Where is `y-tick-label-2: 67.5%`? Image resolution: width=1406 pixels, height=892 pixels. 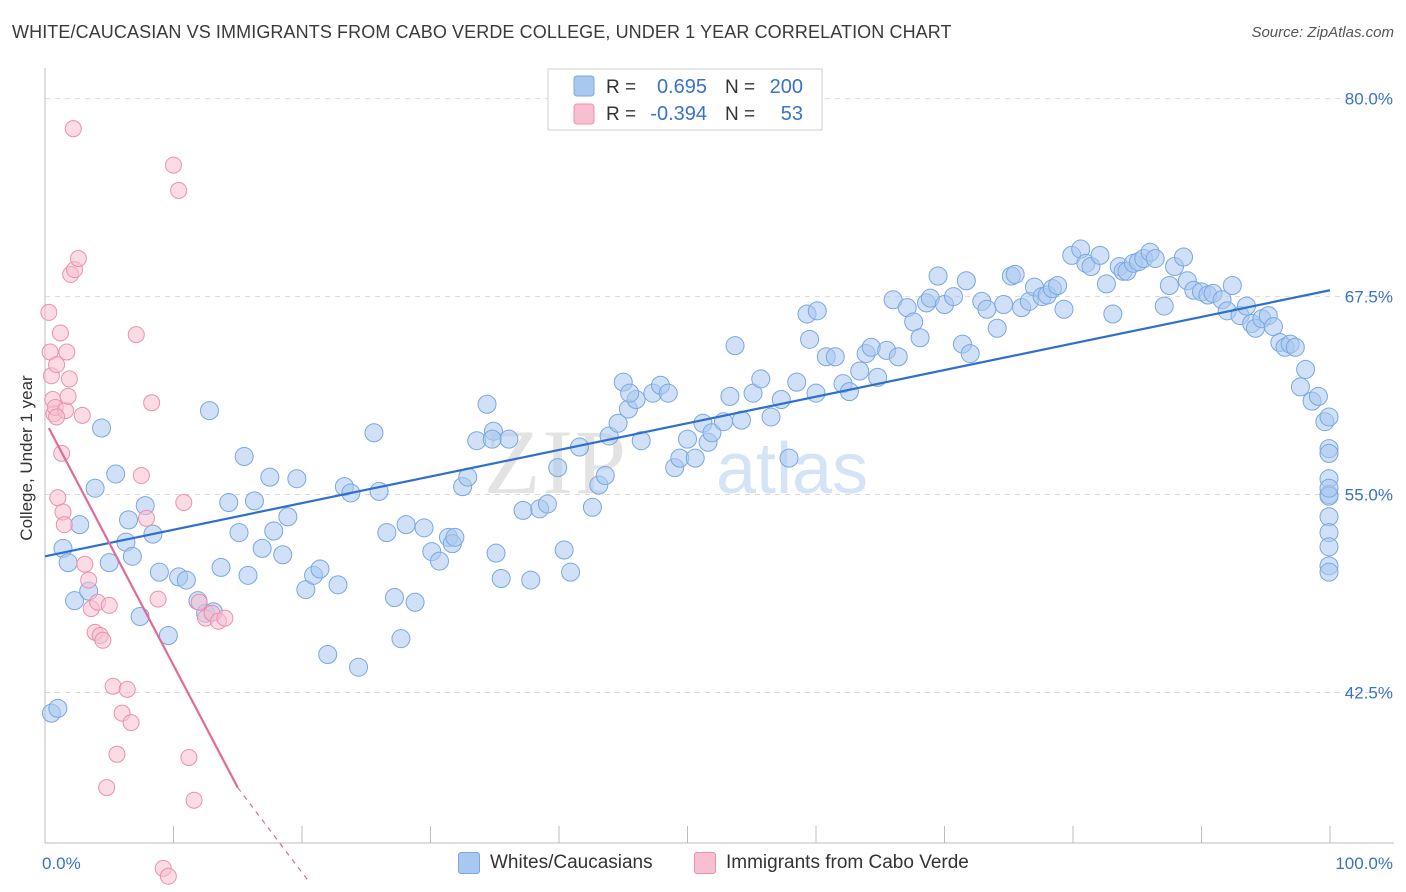
y-tick-label-2: 67.5% is located at coordinates (1369, 297).